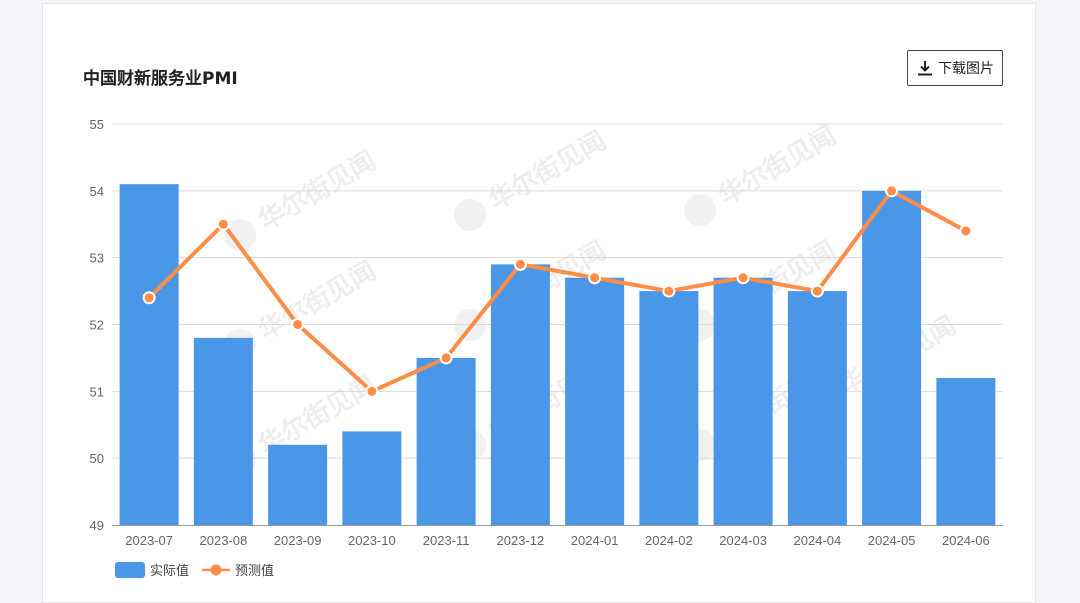 This screenshot has width=1080, height=603. What do you see at coordinates (160, 79) in the screenshot?
I see `chart-title: 中国财新服务业PMI` at bounding box center [160, 79].